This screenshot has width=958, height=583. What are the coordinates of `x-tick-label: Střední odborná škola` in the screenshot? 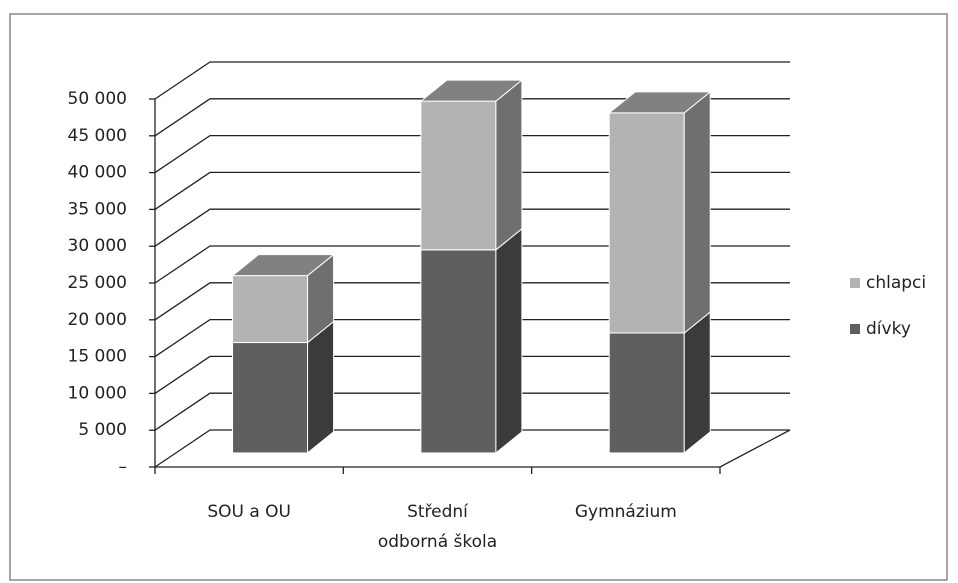 It's located at (437, 527).